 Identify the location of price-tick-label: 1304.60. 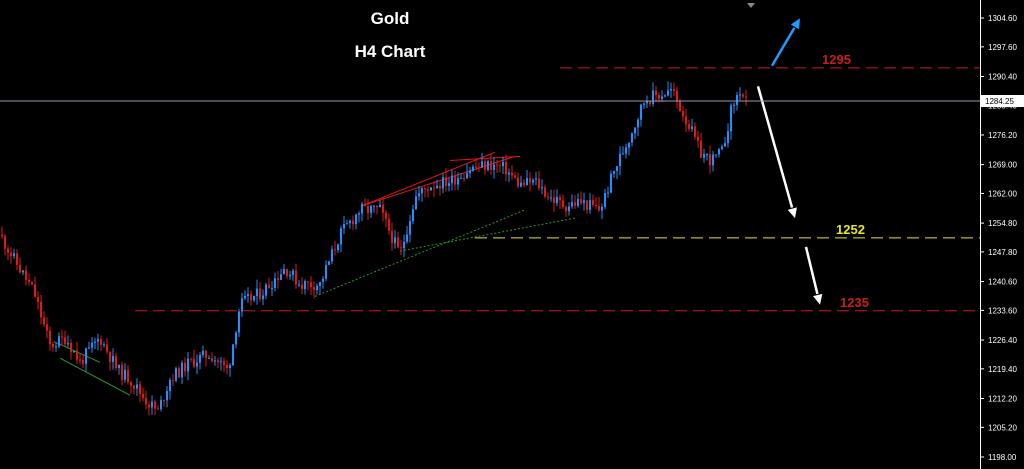
(1002, 18).